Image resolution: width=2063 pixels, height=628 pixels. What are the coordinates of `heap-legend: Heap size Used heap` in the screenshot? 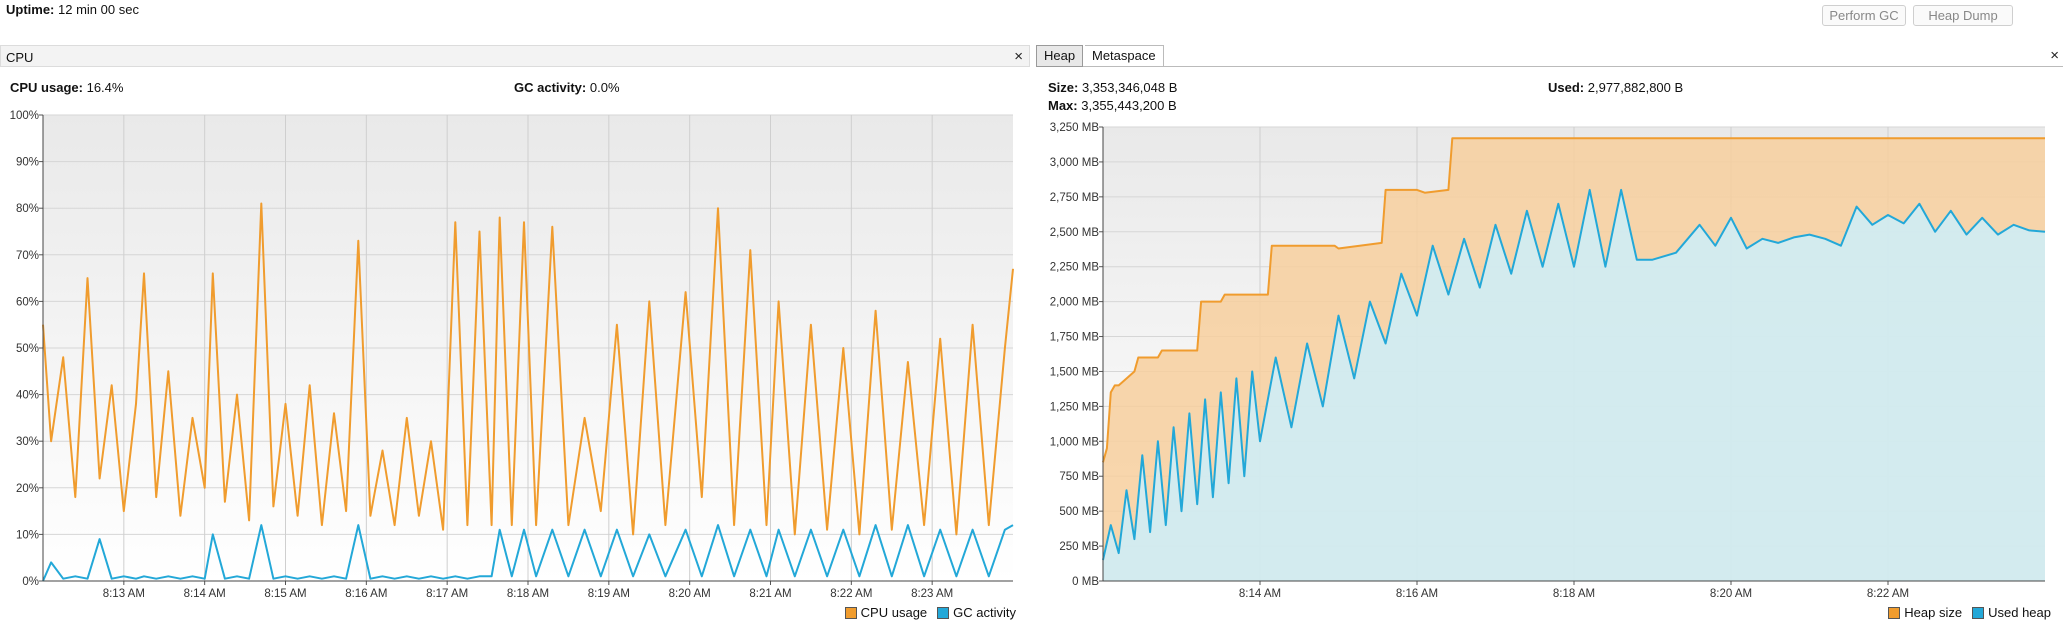 It's located at (1969, 612).